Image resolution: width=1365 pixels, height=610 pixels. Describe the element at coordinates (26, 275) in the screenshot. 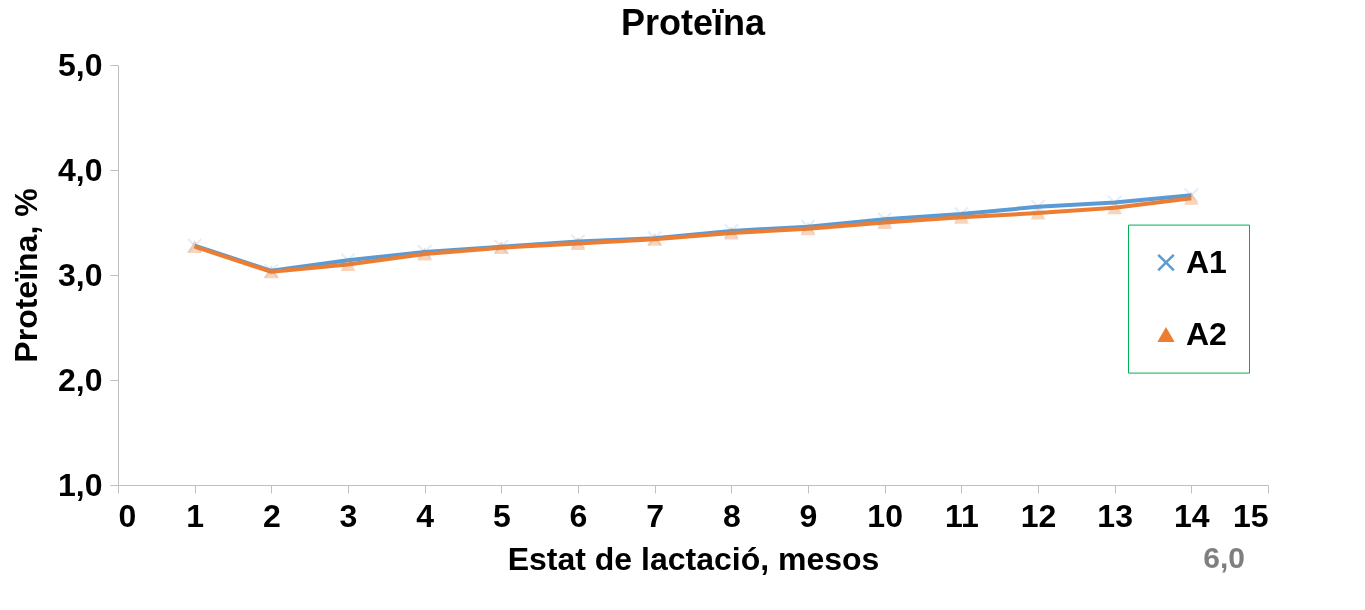

I see `y-axis-title: Proteïna, %` at that location.